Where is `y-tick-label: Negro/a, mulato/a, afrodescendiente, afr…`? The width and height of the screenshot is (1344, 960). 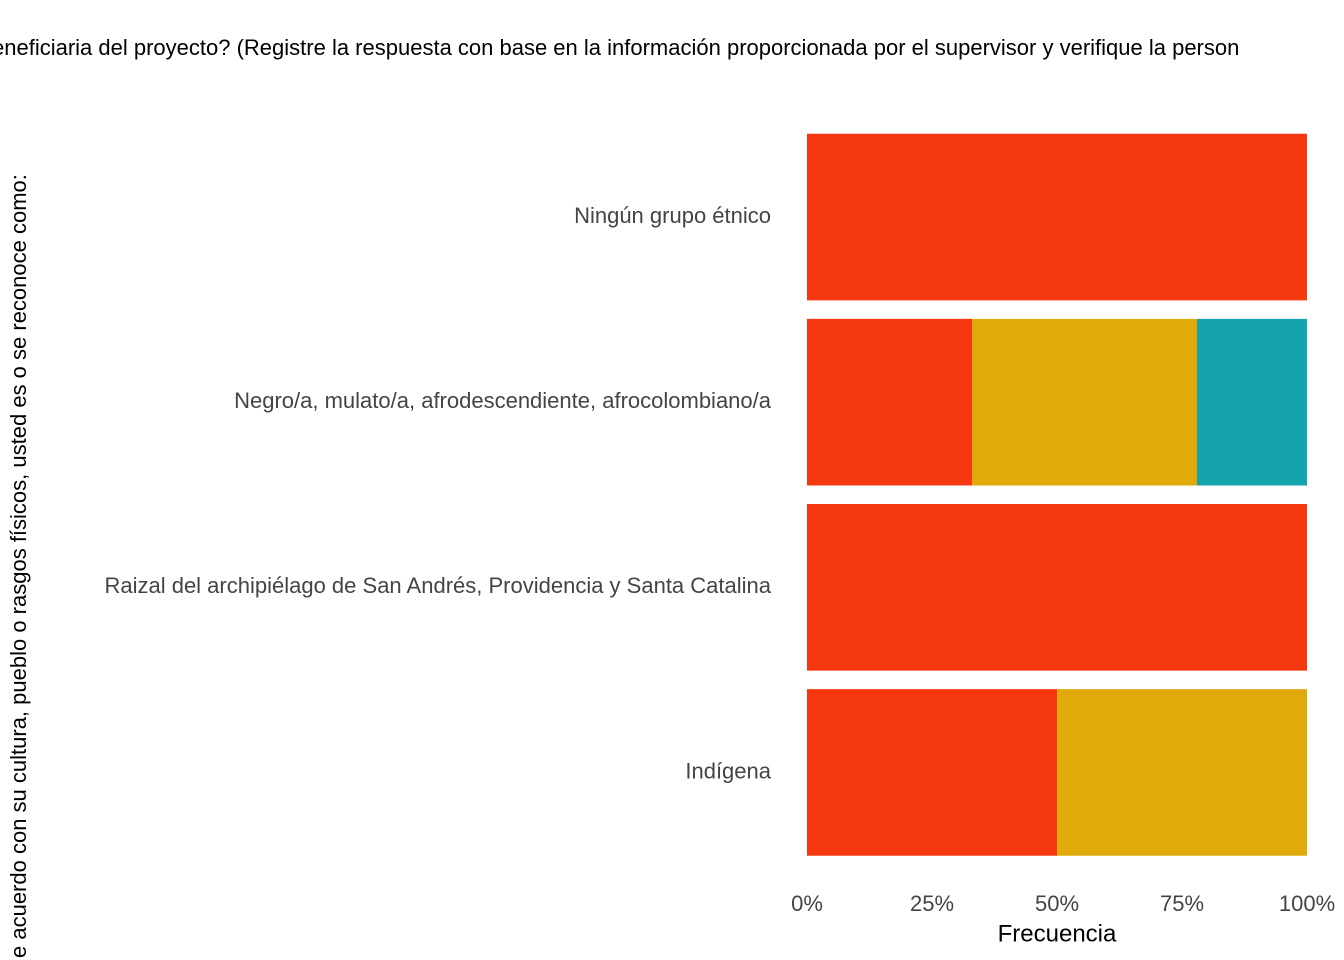 y-tick-label: Negro/a, mulato/a, afrodescendiente, afr… is located at coordinates (503, 400).